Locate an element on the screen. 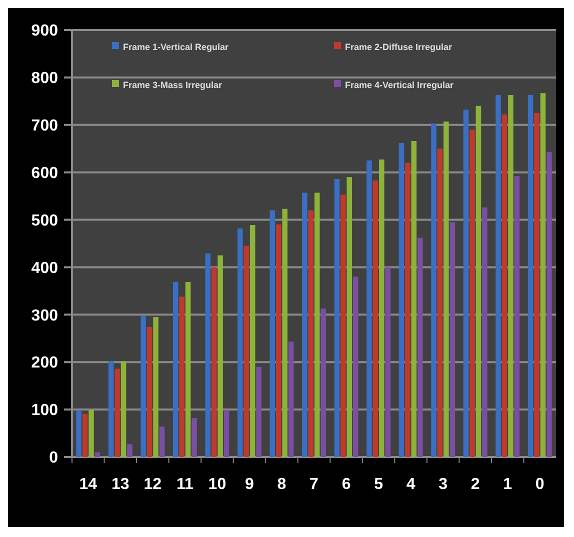 This screenshot has height=537, width=574. y-tick-label: 700 is located at coordinates (44, 125).